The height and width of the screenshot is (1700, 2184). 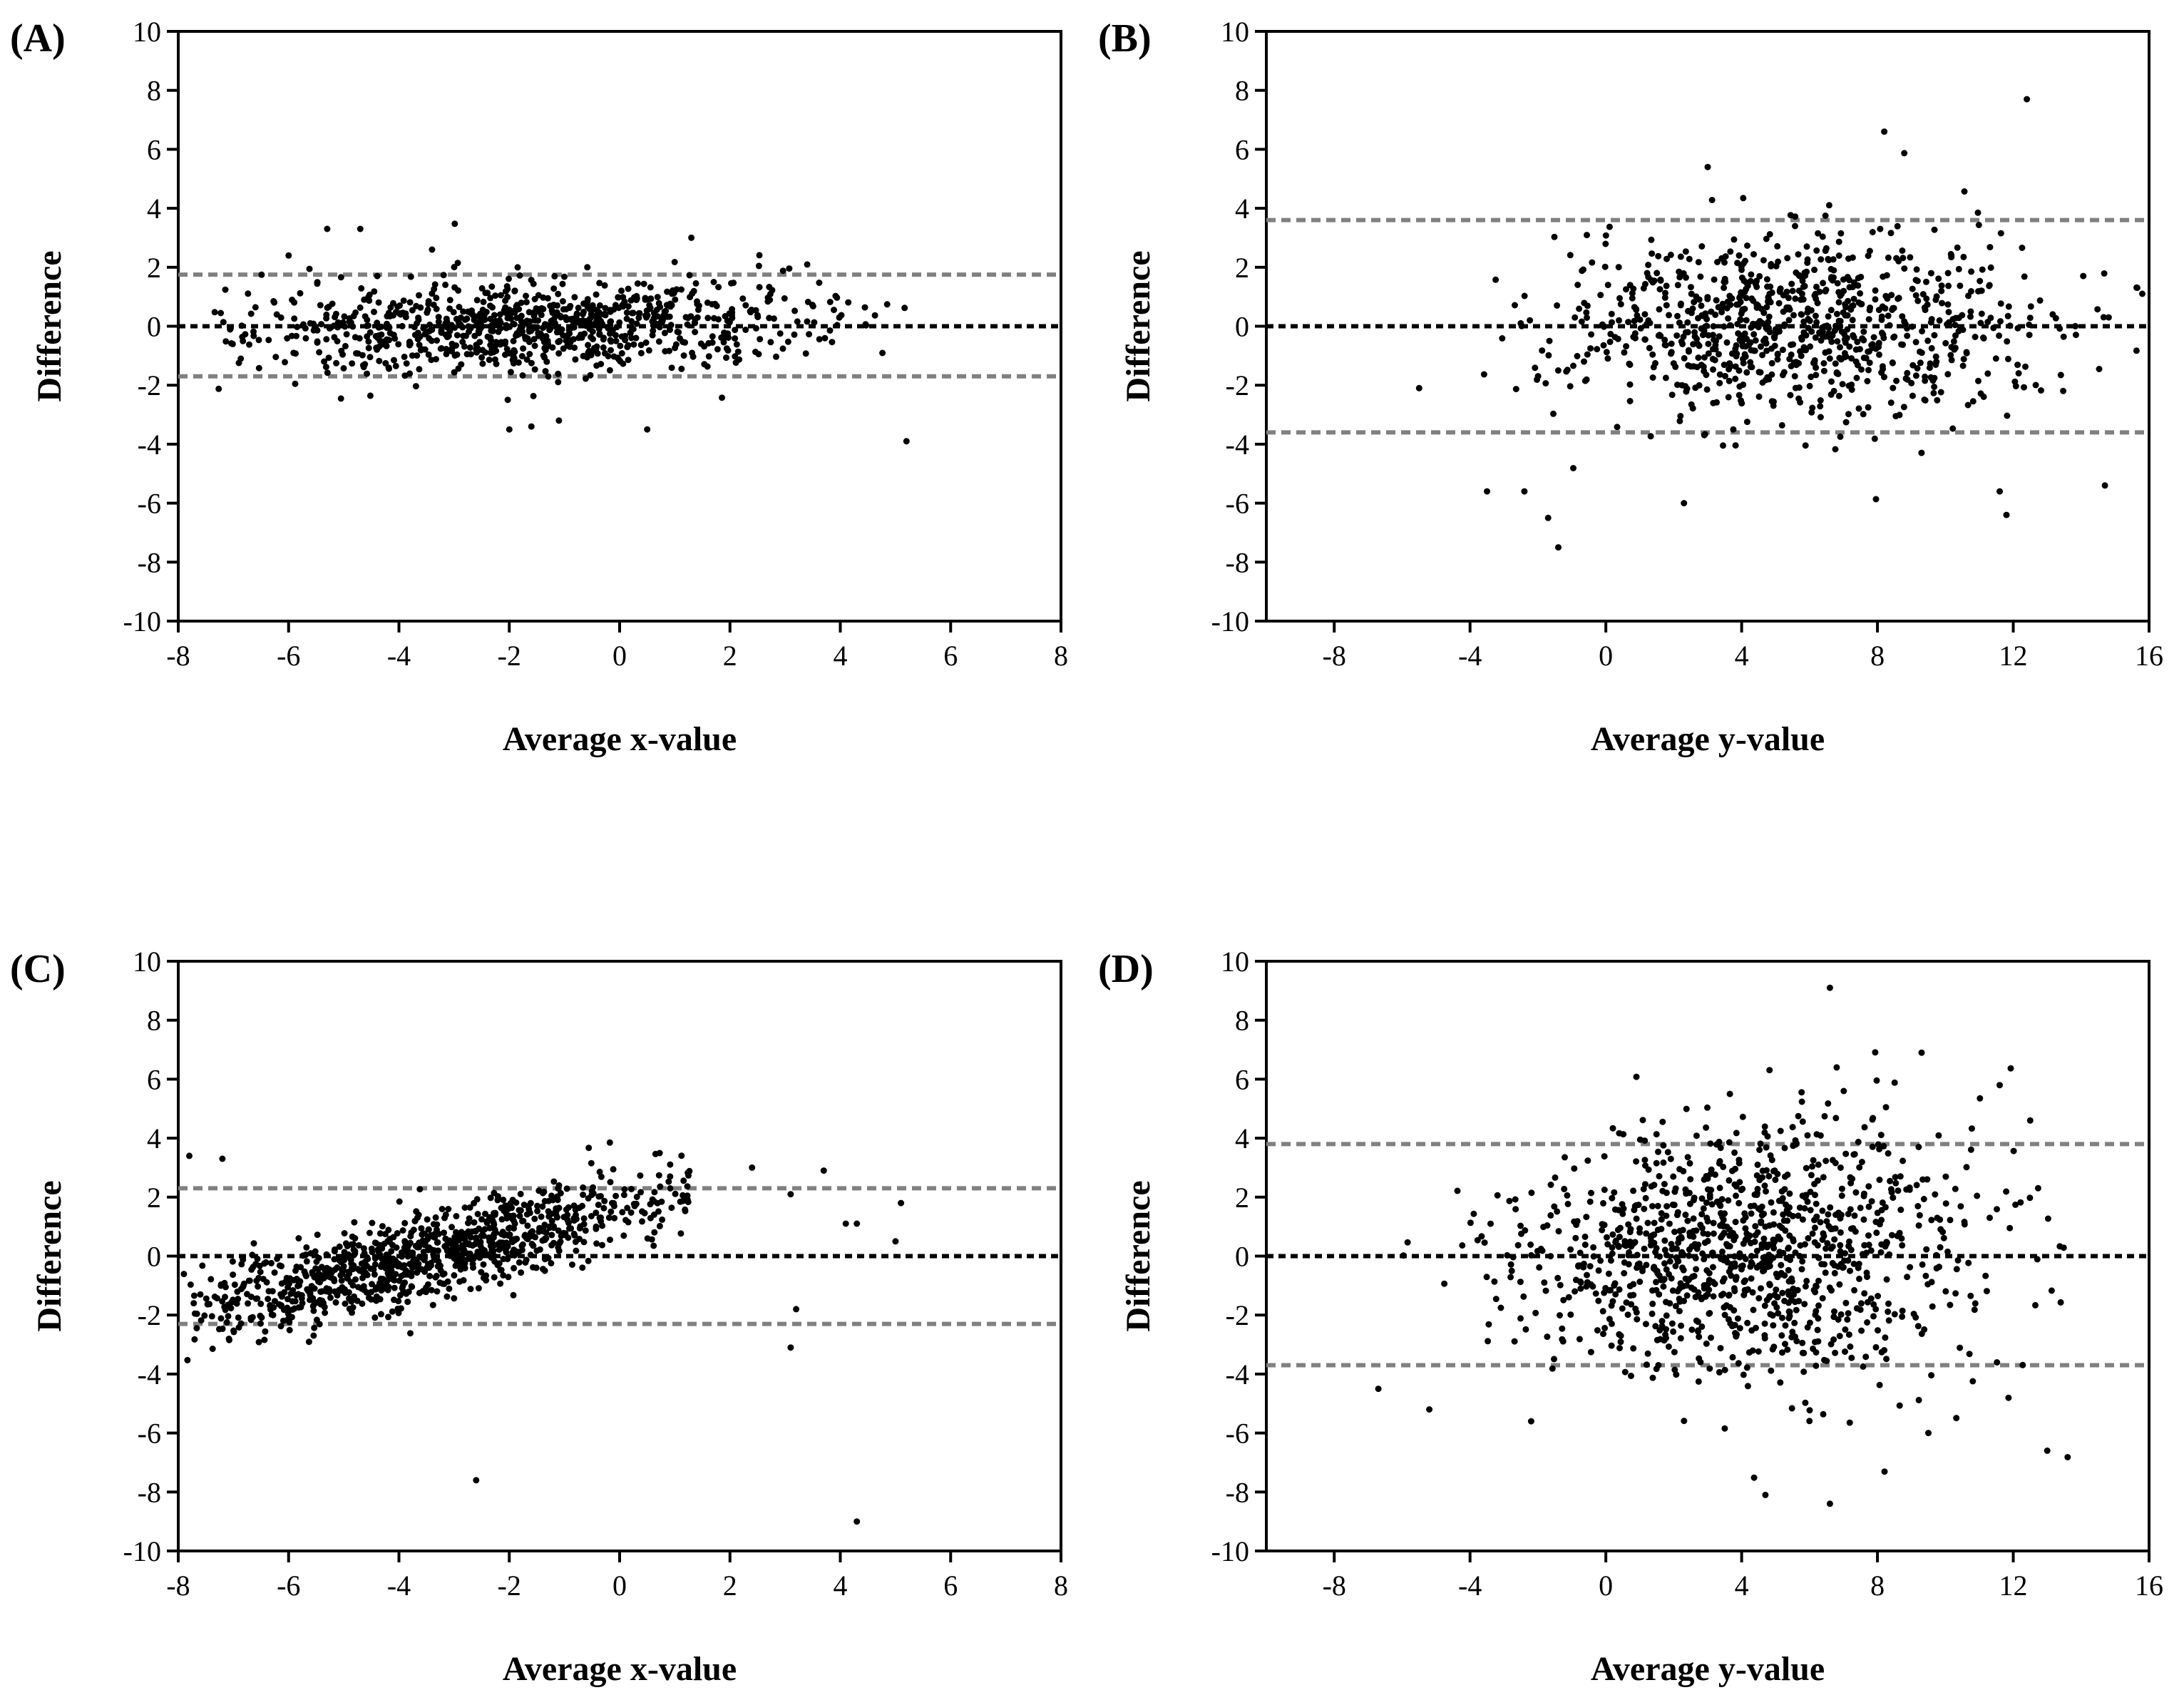 I want to click on scatter-points, so click(x=1723, y=1245).